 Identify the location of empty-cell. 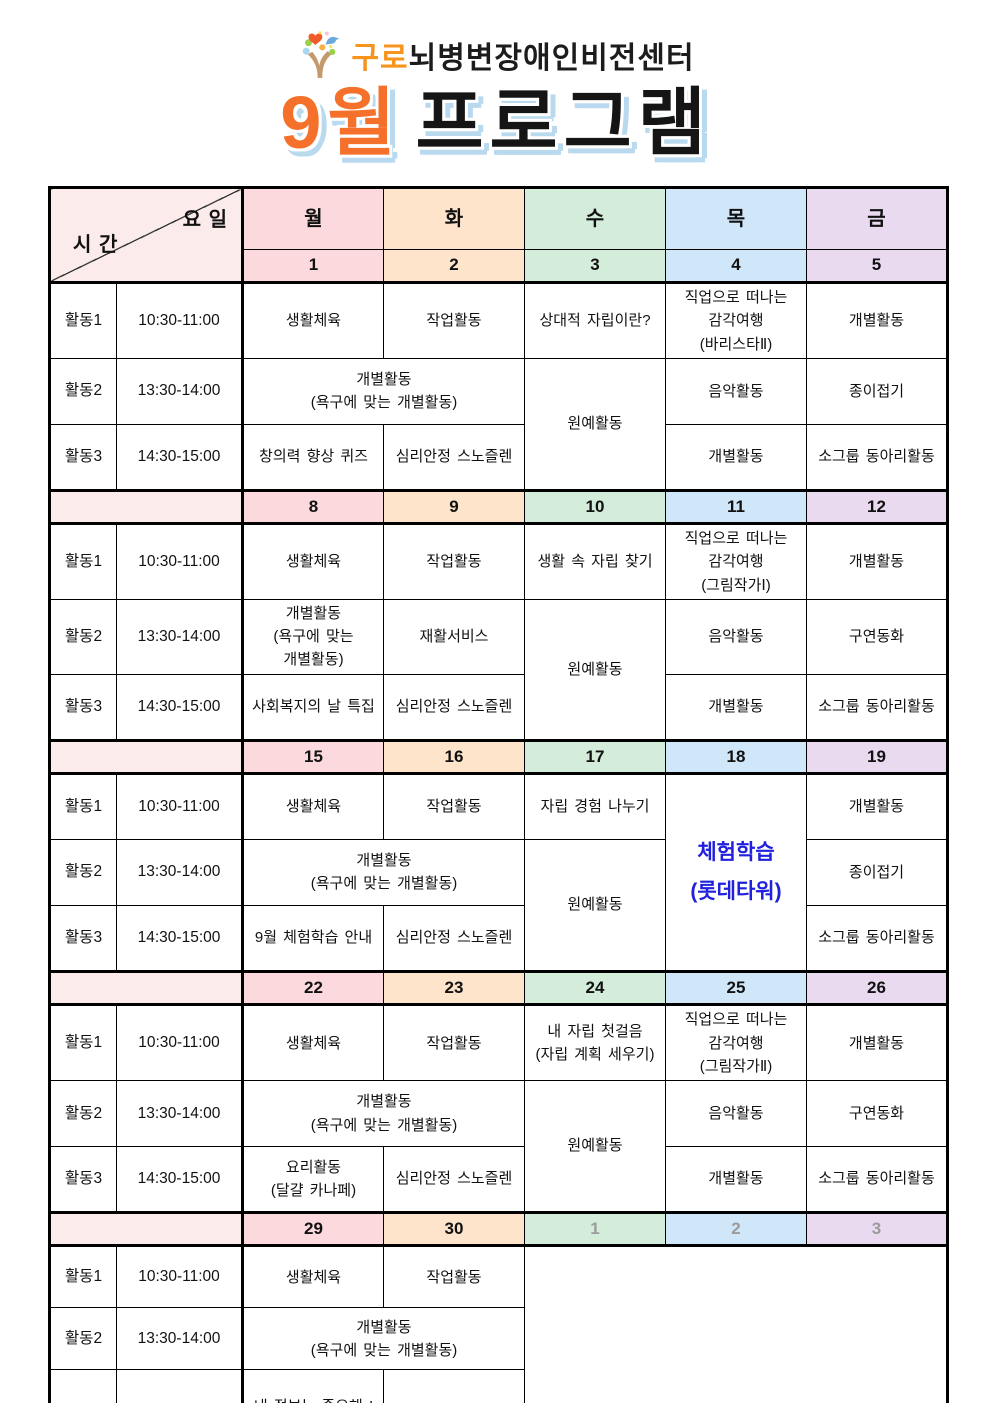
(736, 1324).